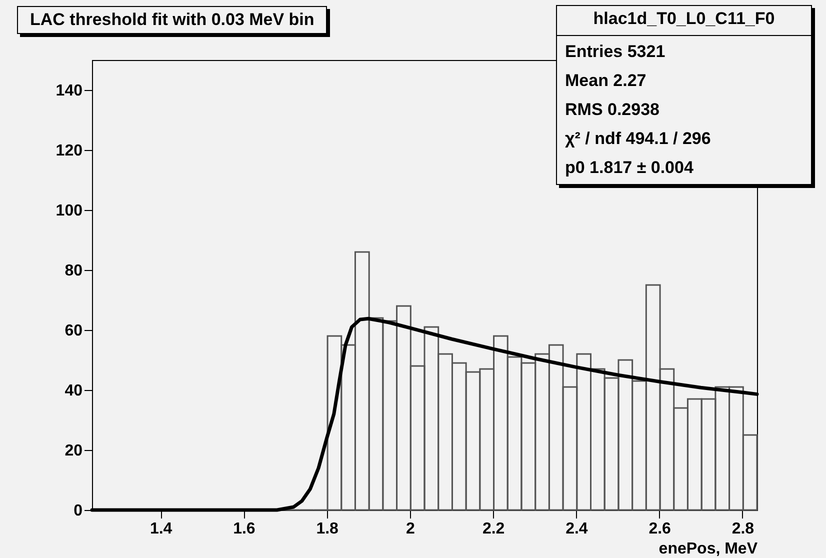 The width and height of the screenshot is (826, 558). Describe the element at coordinates (69, 151) in the screenshot. I see `y-tick-label: 120` at that location.